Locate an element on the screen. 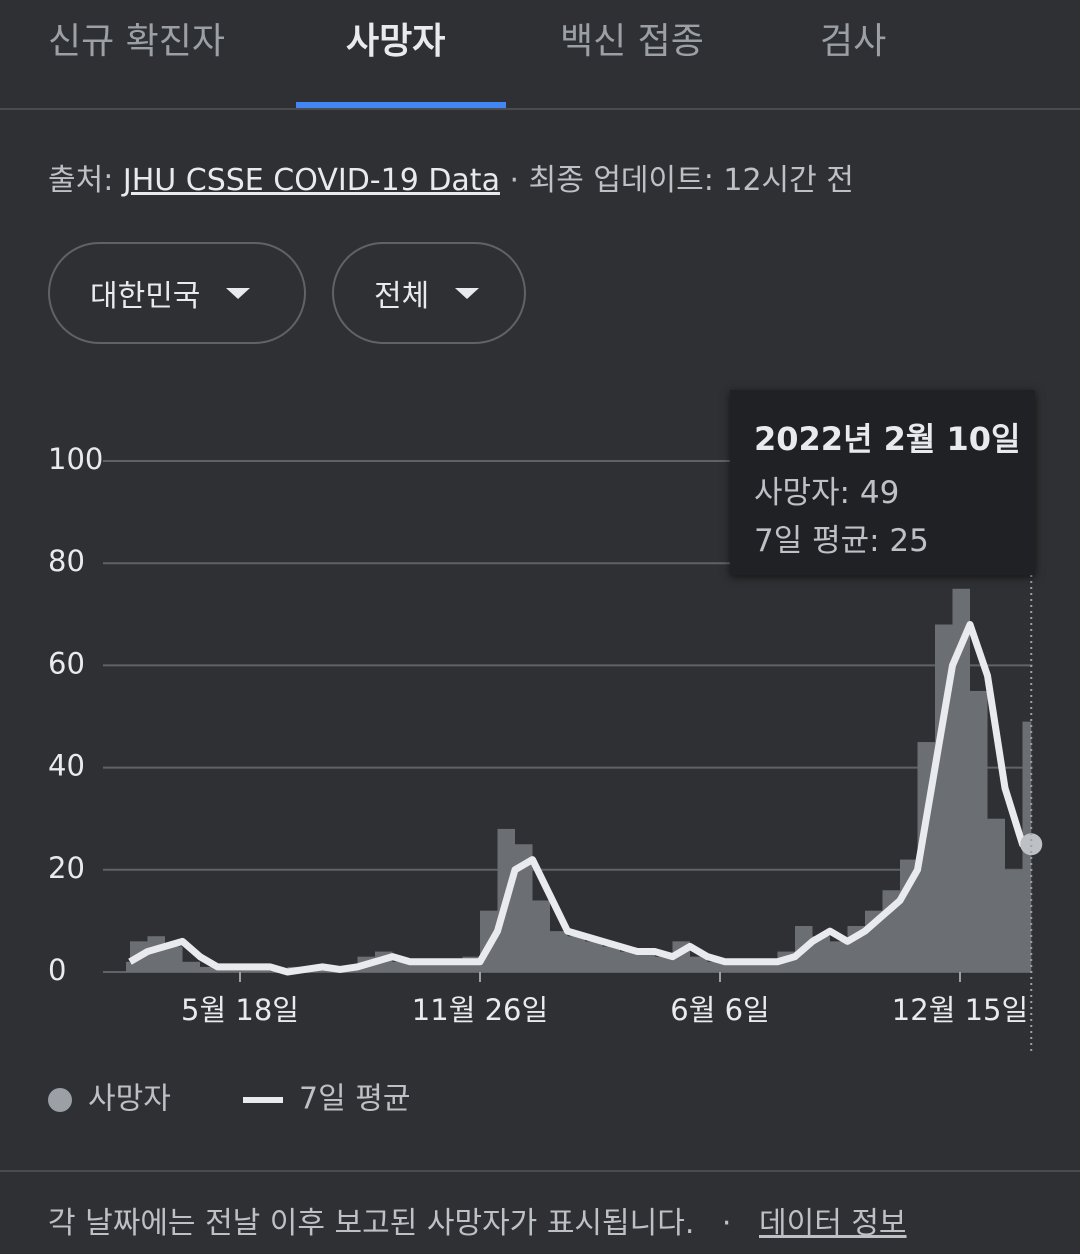  footer: 각 날짜에는 전날 이후 보고된 사망자가 표시됩니다. · 데이터 정보 is located at coordinates (477, 1220).